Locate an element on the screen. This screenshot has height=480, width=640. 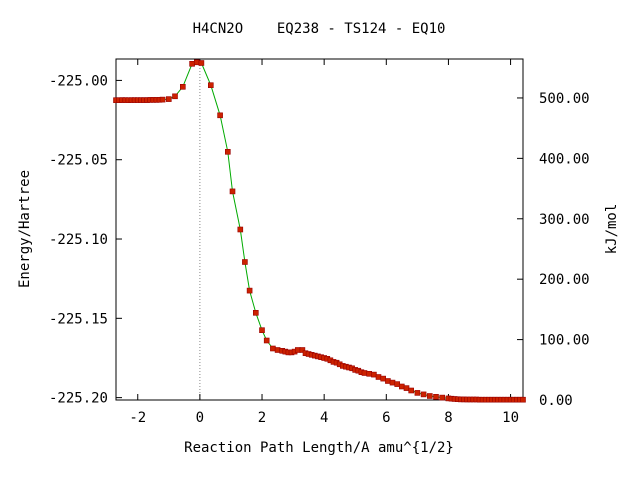
y-tick-label: -225.00 is located at coordinates (78, 81).